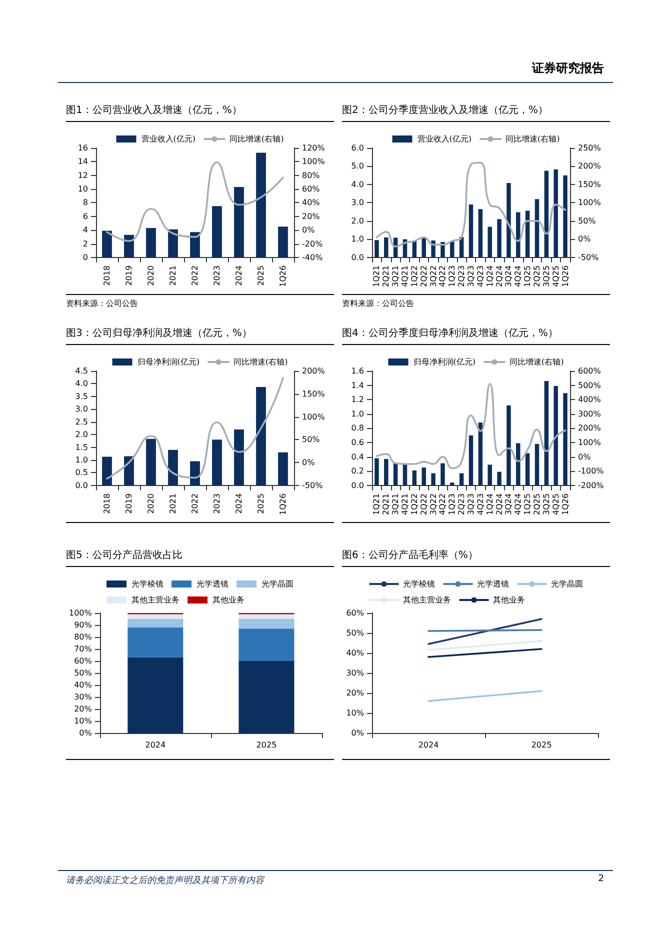 Image resolution: width=662 pixels, height=936 pixels. Describe the element at coordinates (83, 148) in the screenshot. I see `y-tick-label: 16` at that location.